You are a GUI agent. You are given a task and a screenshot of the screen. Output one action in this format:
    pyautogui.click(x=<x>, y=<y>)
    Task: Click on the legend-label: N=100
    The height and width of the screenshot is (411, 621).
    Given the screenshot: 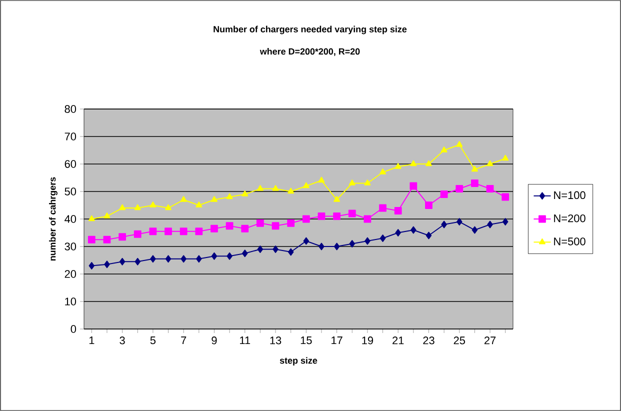 What is the action you would take?
    pyautogui.click(x=570, y=195)
    